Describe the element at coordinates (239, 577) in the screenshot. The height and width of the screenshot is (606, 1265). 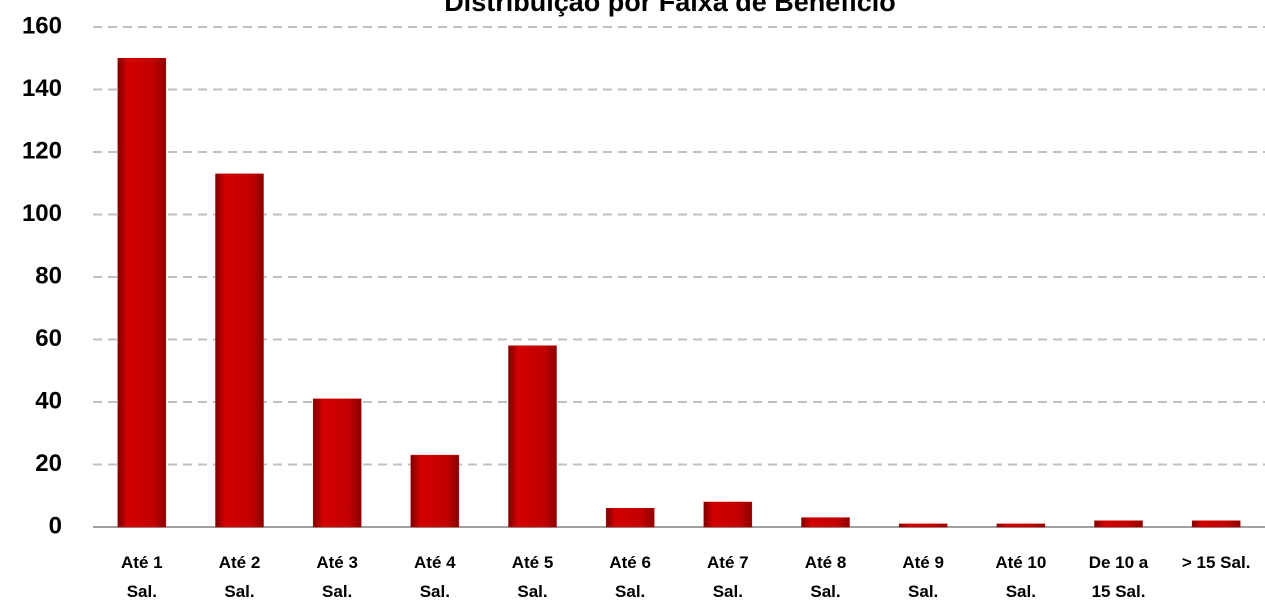
I see `x-tick-label: Até 2 Sal.` at that location.